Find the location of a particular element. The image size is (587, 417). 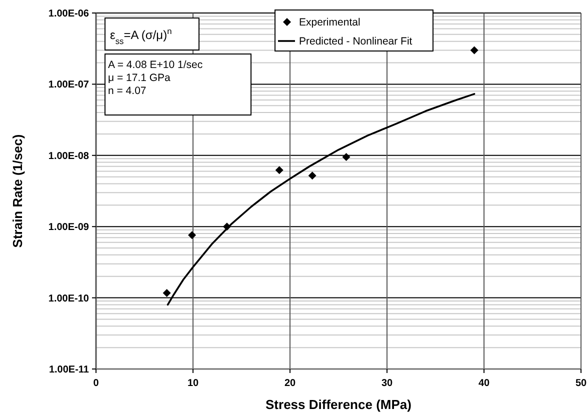

y-tick-label: 1.00E-08 is located at coordinates (69, 156).